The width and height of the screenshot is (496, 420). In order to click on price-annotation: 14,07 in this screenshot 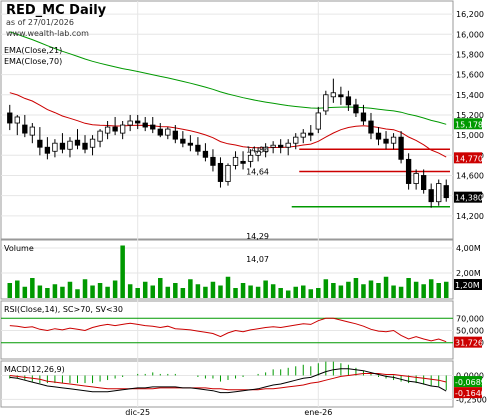, I will do `click(257, 259)`.